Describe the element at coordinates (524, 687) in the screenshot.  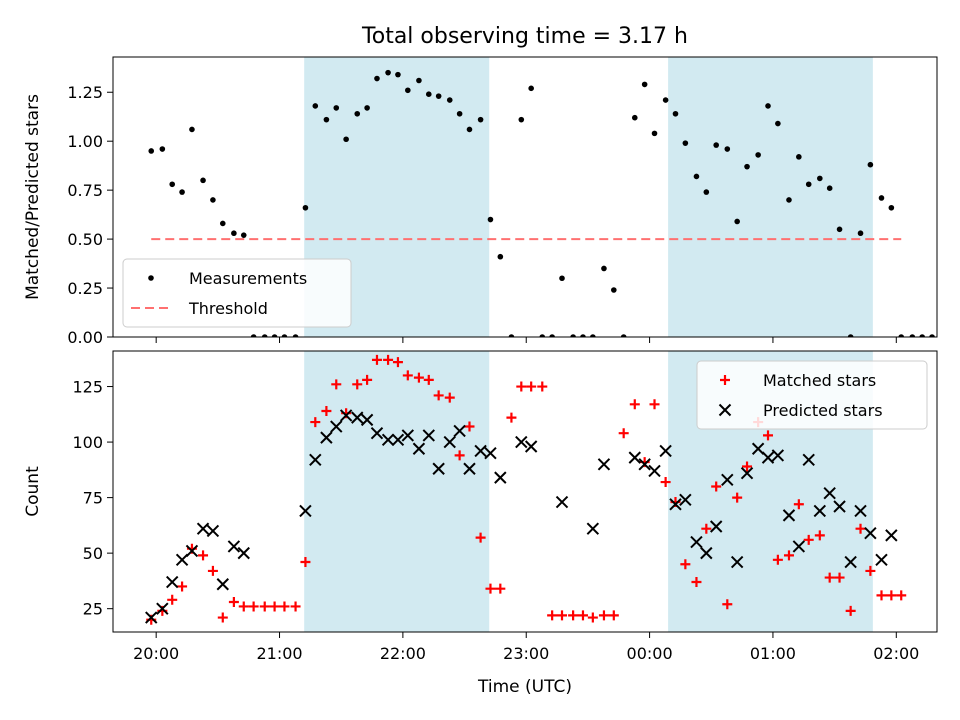
I see `x-axis-label: Time (UTC)` at that location.